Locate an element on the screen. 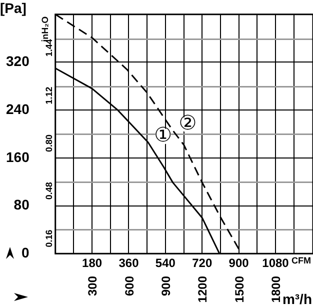 This screenshot has height=308, width=313. x2-tick-label: 300 is located at coordinates (93, 286).